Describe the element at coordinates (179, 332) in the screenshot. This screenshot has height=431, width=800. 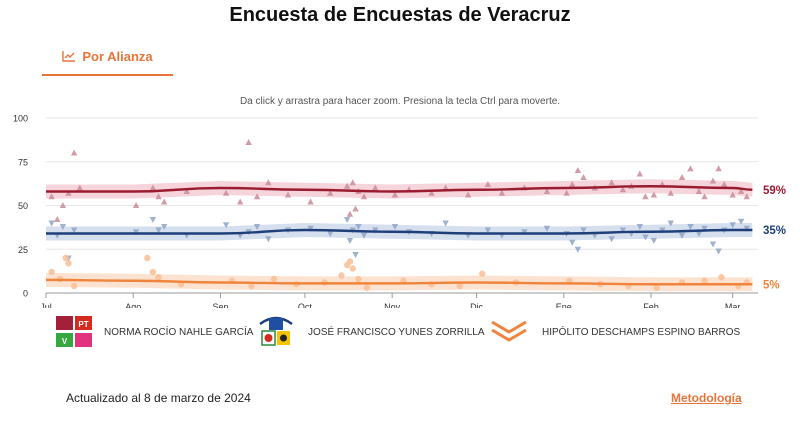
I see `legend-label-nahle: NORMA ROCÍO NAHLE GARCÍA` at that location.